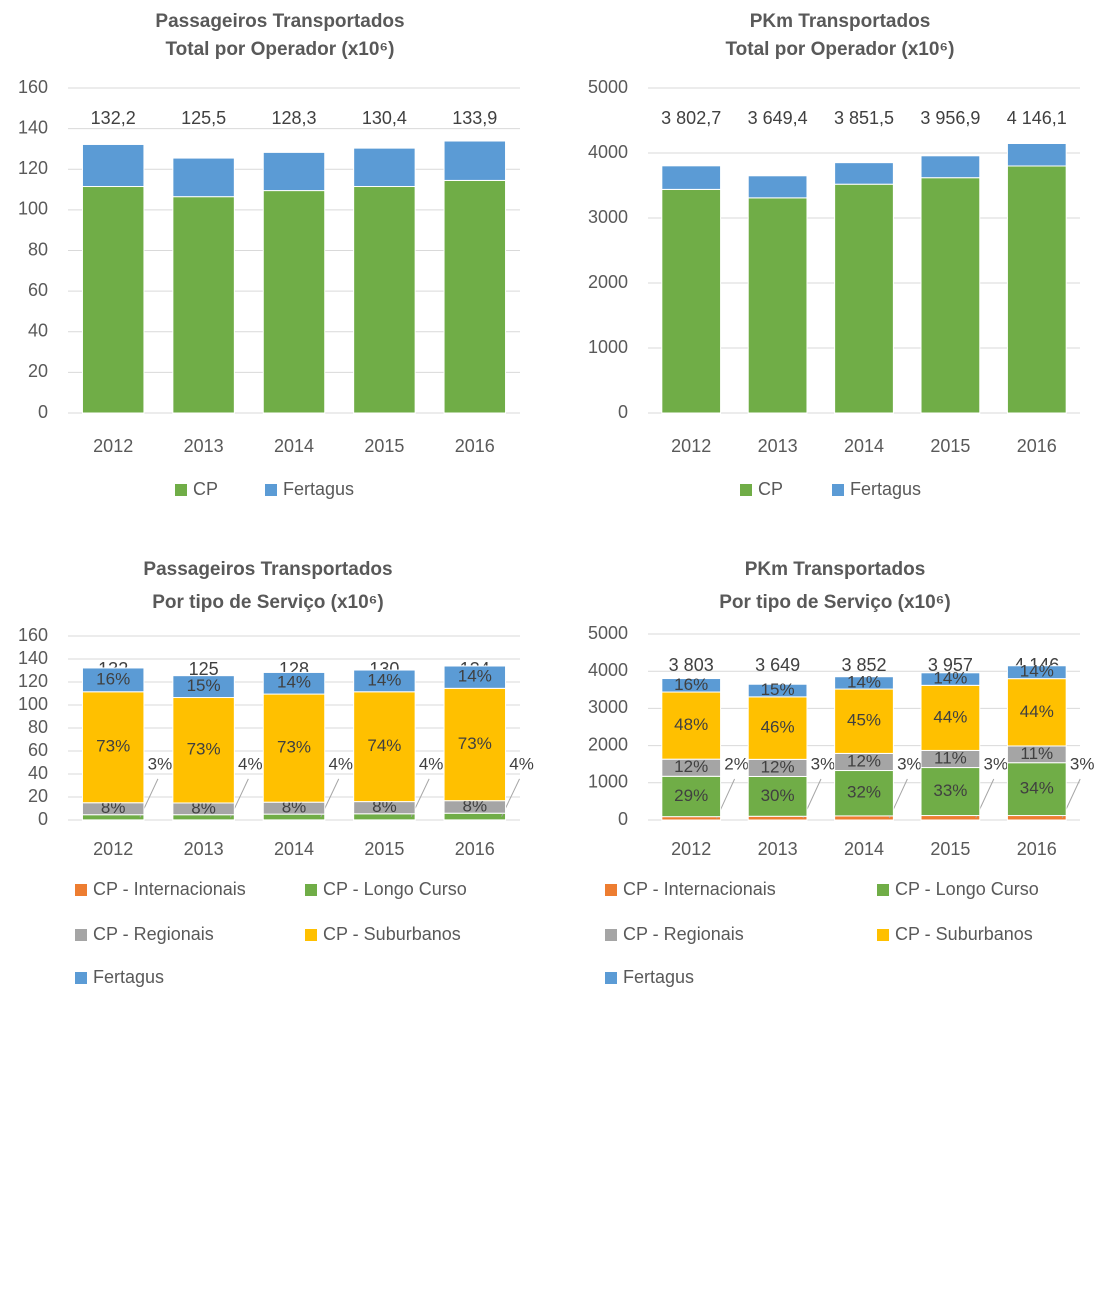 The image size is (1097, 1296). Describe the element at coordinates (293, 118) in the screenshot. I see `total-label: 128,3` at that location.